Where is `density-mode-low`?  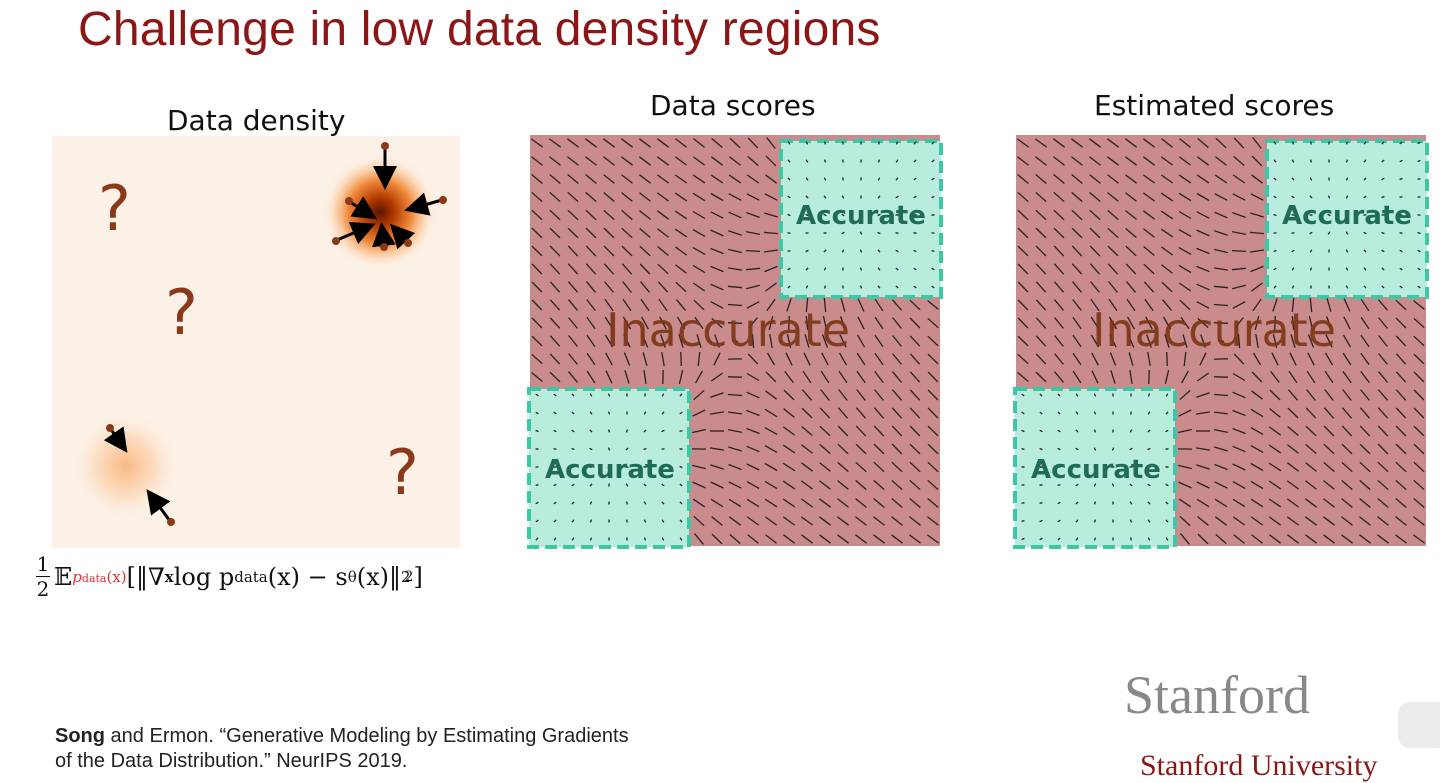
density-mode-low is located at coordinates (126, 466).